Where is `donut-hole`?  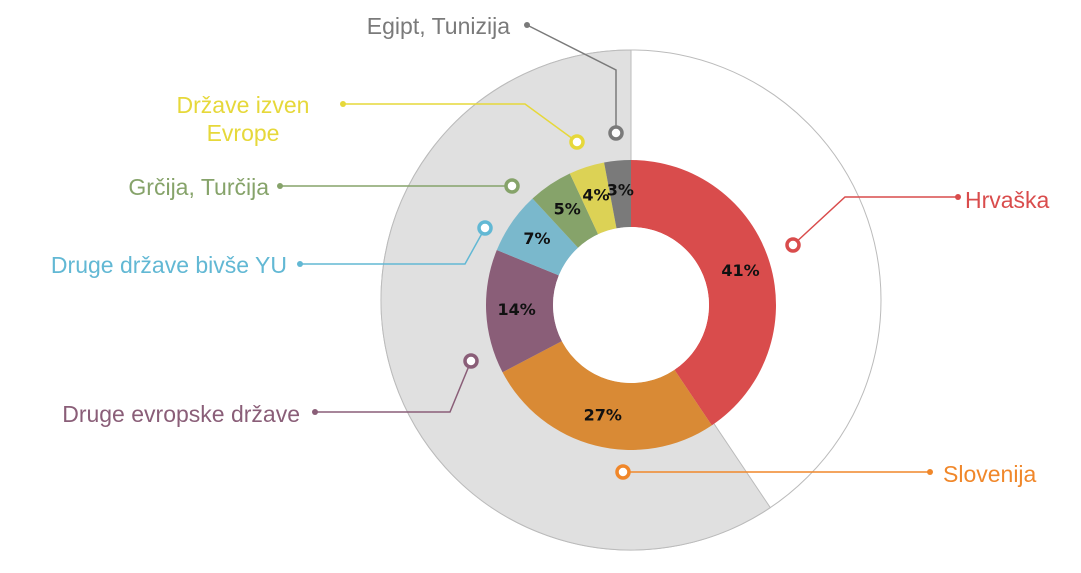
donut-hole is located at coordinates (631, 305).